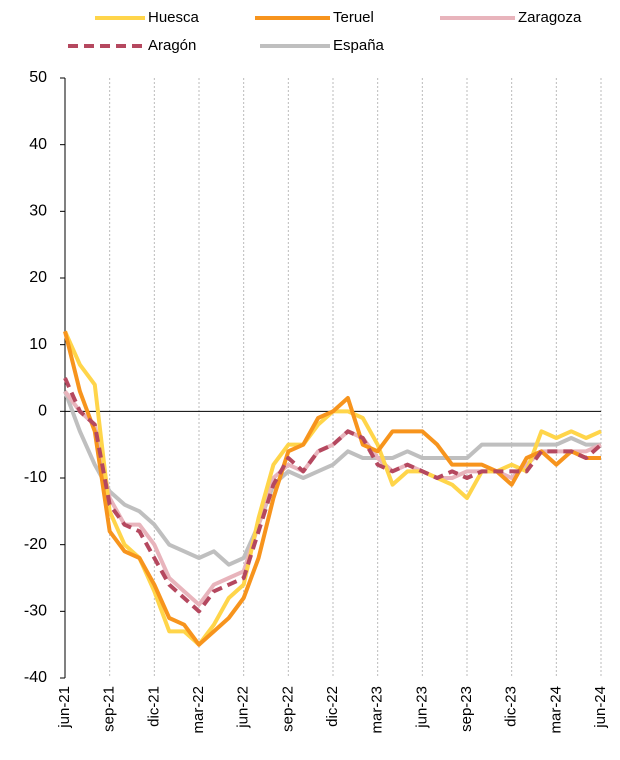  What do you see at coordinates (359, 45) in the screenshot?
I see `legend-label: España` at bounding box center [359, 45].